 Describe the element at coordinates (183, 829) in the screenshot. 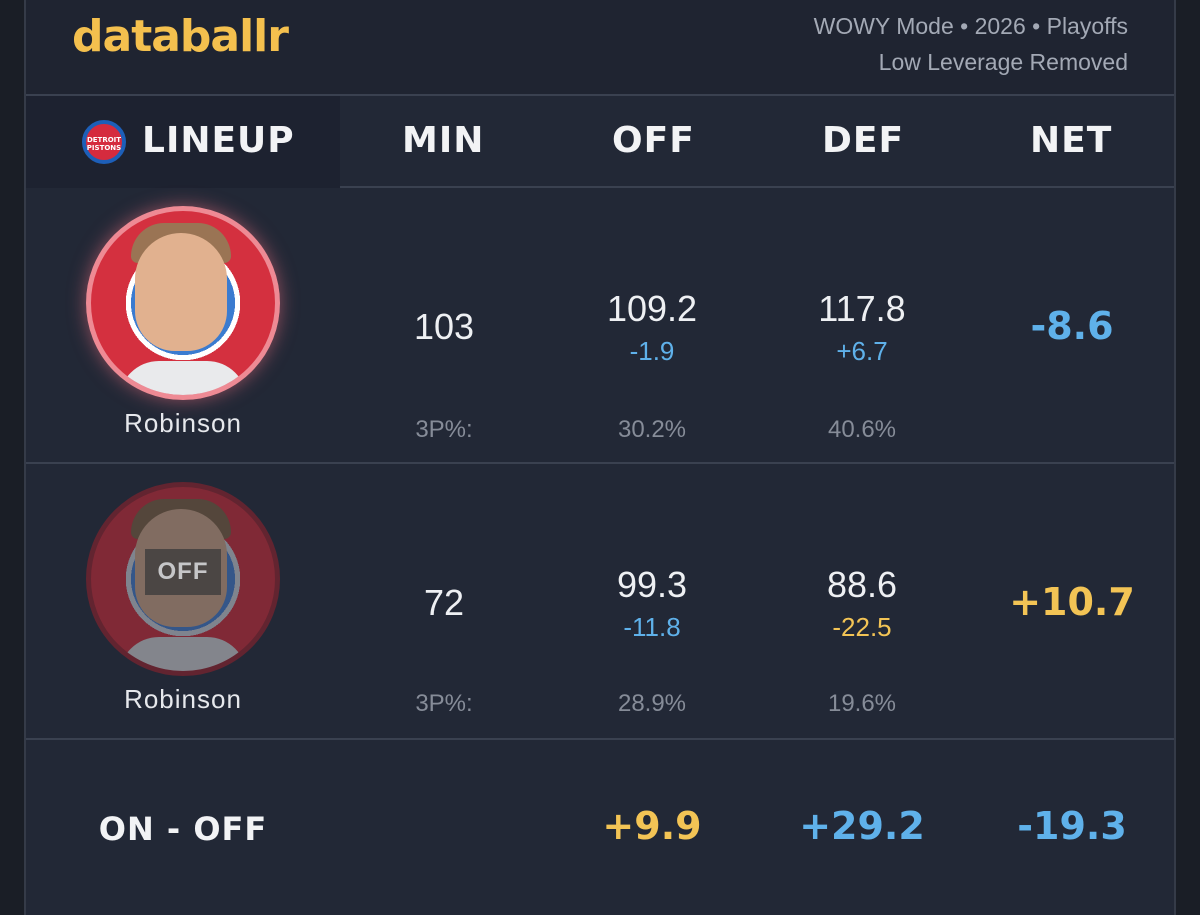

I see `on-off-label: ON - OFF` at that location.